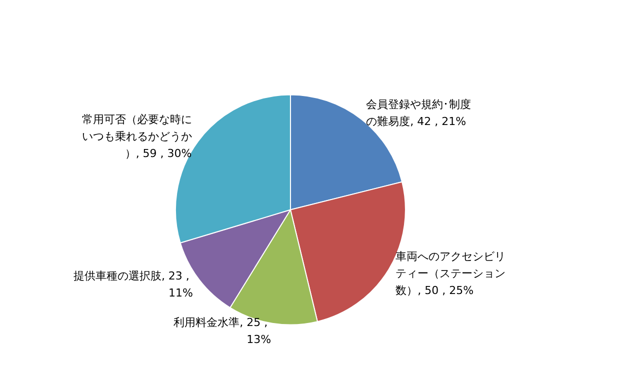 Image resolution: width=618 pixels, height=368 pixels. What do you see at coordinates (451, 273) in the screenshot?
I see `slice-label: 車両へのアクセシビリティー（ステーション数）, 50 , 25%` at bounding box center [451, 273].